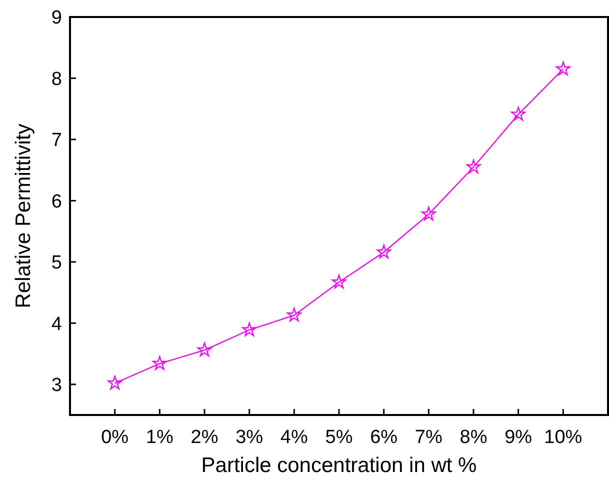  Describe the element at coordinates (56, 385) in the screenshot. I see `y-tick-label: 3` at that location.